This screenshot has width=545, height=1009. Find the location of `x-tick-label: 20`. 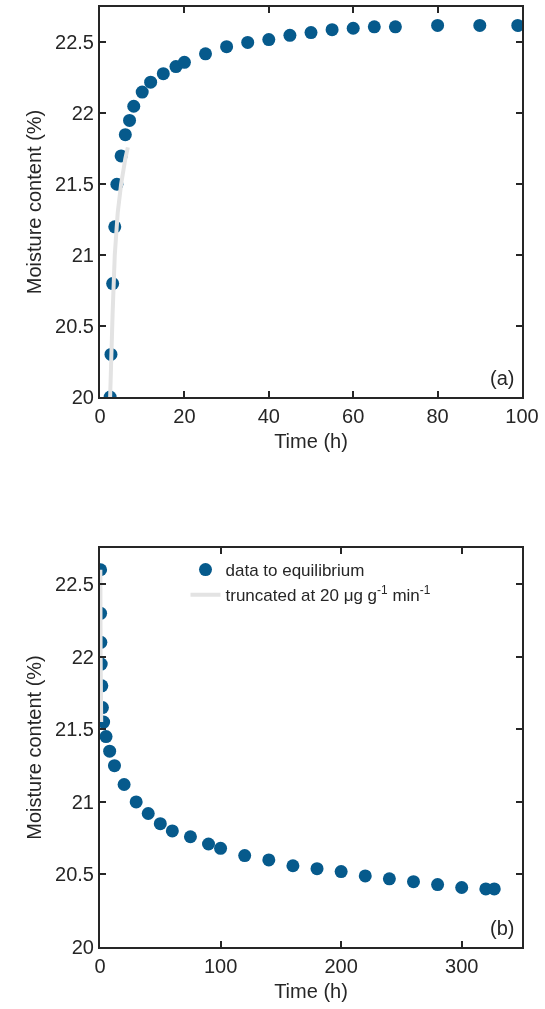

x-tick-label: 20 is located at coordinates (184, 416).